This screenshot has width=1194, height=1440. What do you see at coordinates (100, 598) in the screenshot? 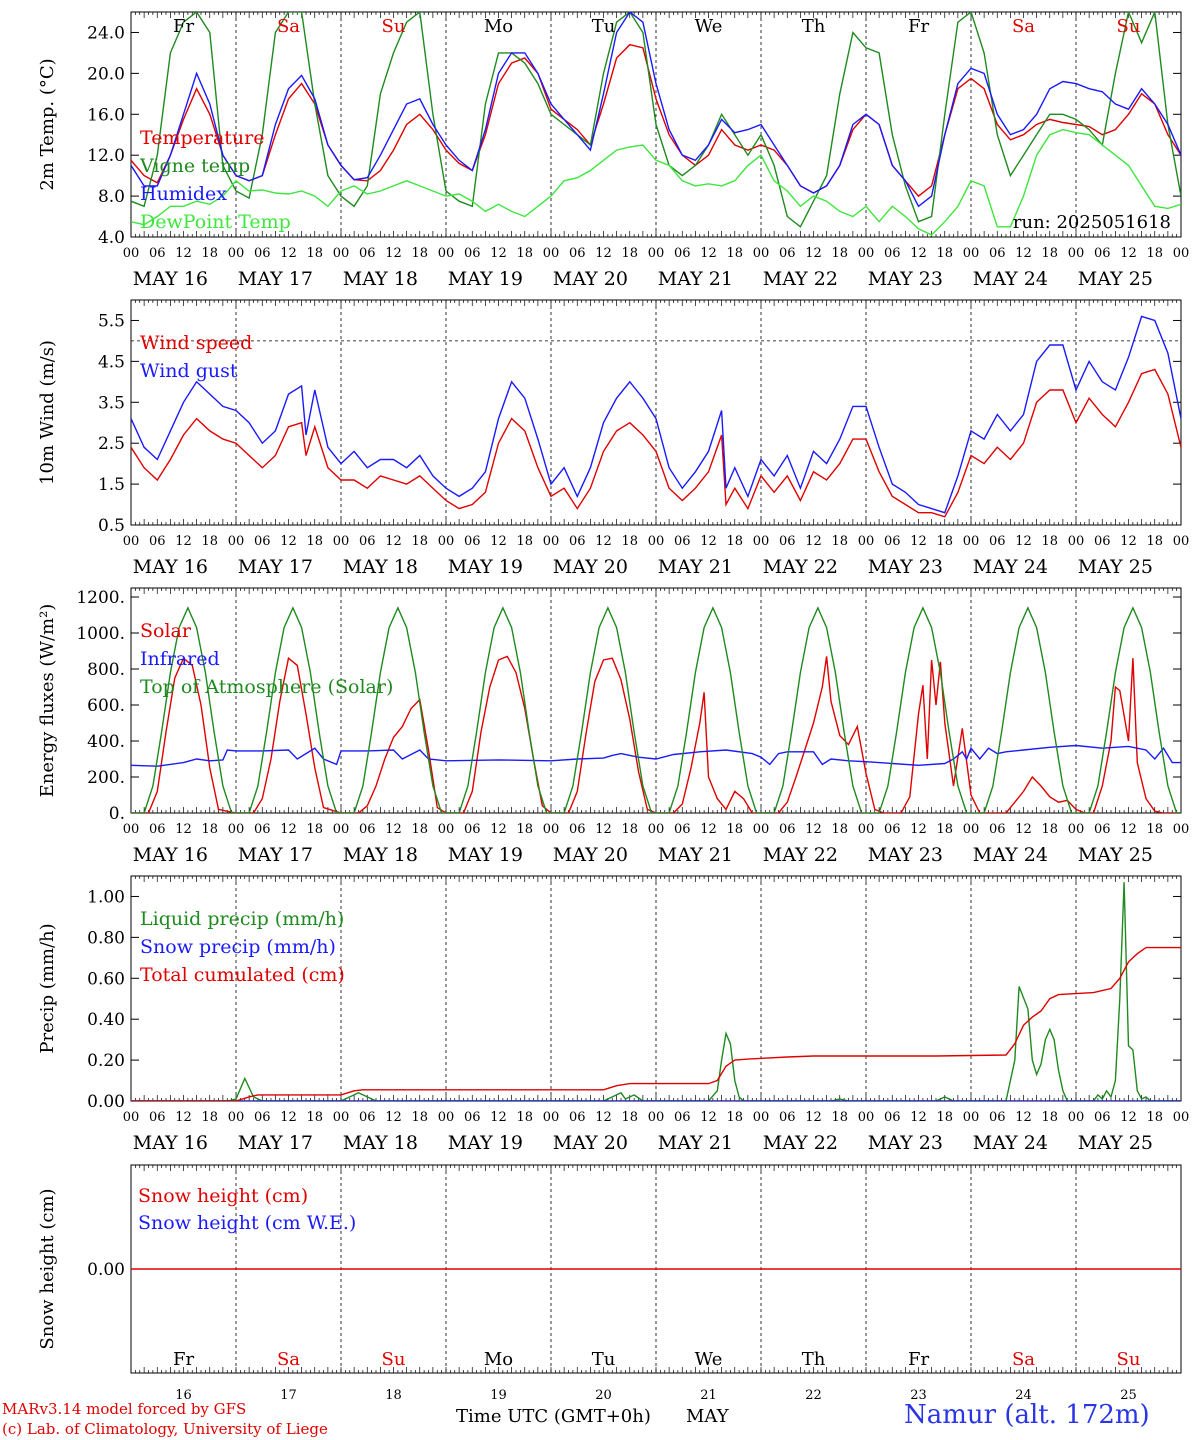
I see `y-tick-label: 1200.` at bounding box center [100, 598].